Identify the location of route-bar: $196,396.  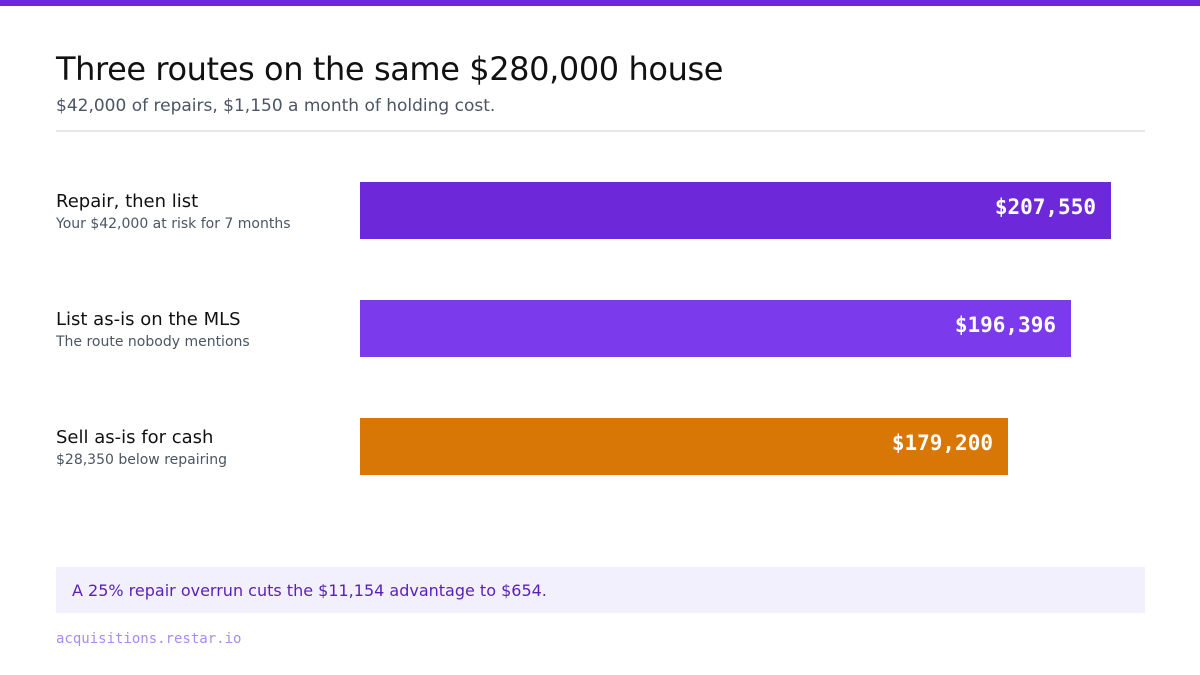
(715, 328).